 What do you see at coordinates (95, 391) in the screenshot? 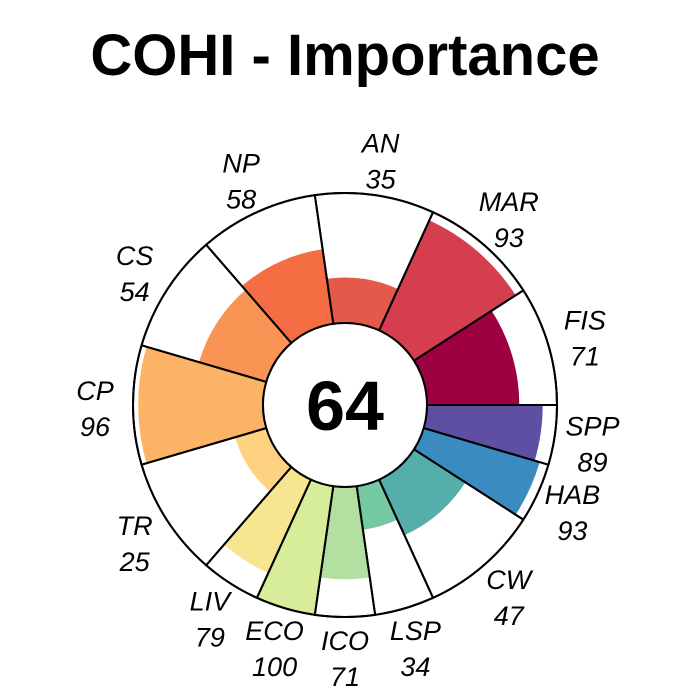
I see `segment-name-cp: CP` at bounding box center [95, 391].